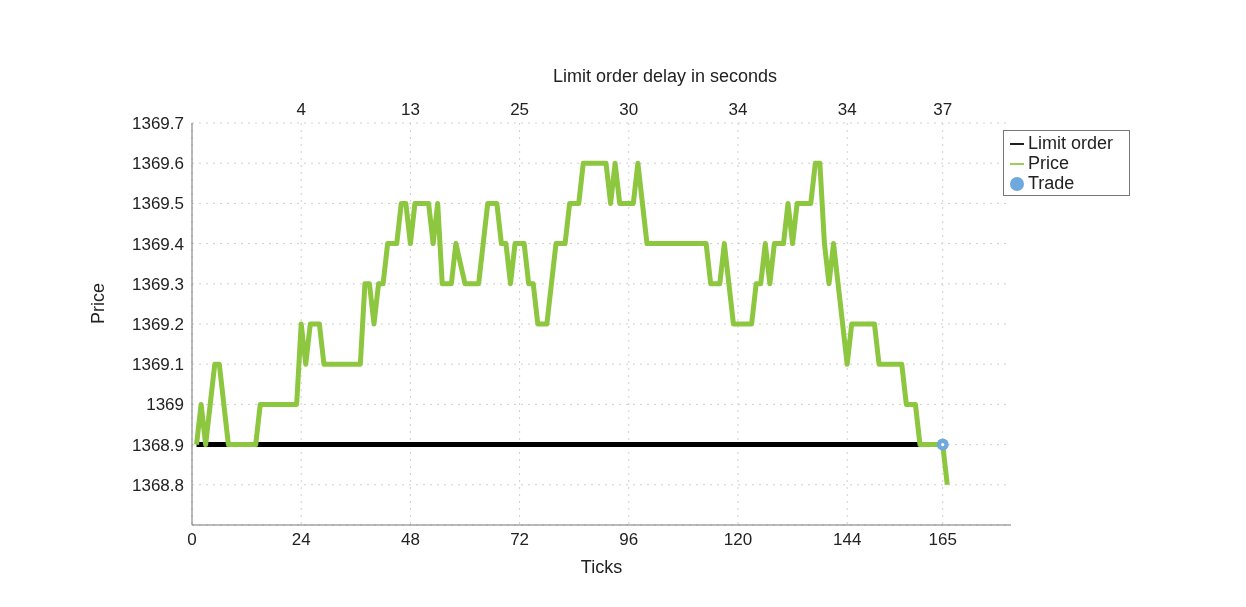 This screenshot has width=1246, height=607. Describe the element at coordinates (165, 405) in the screenshot. I see `y-tick-label: 1369` at that location.